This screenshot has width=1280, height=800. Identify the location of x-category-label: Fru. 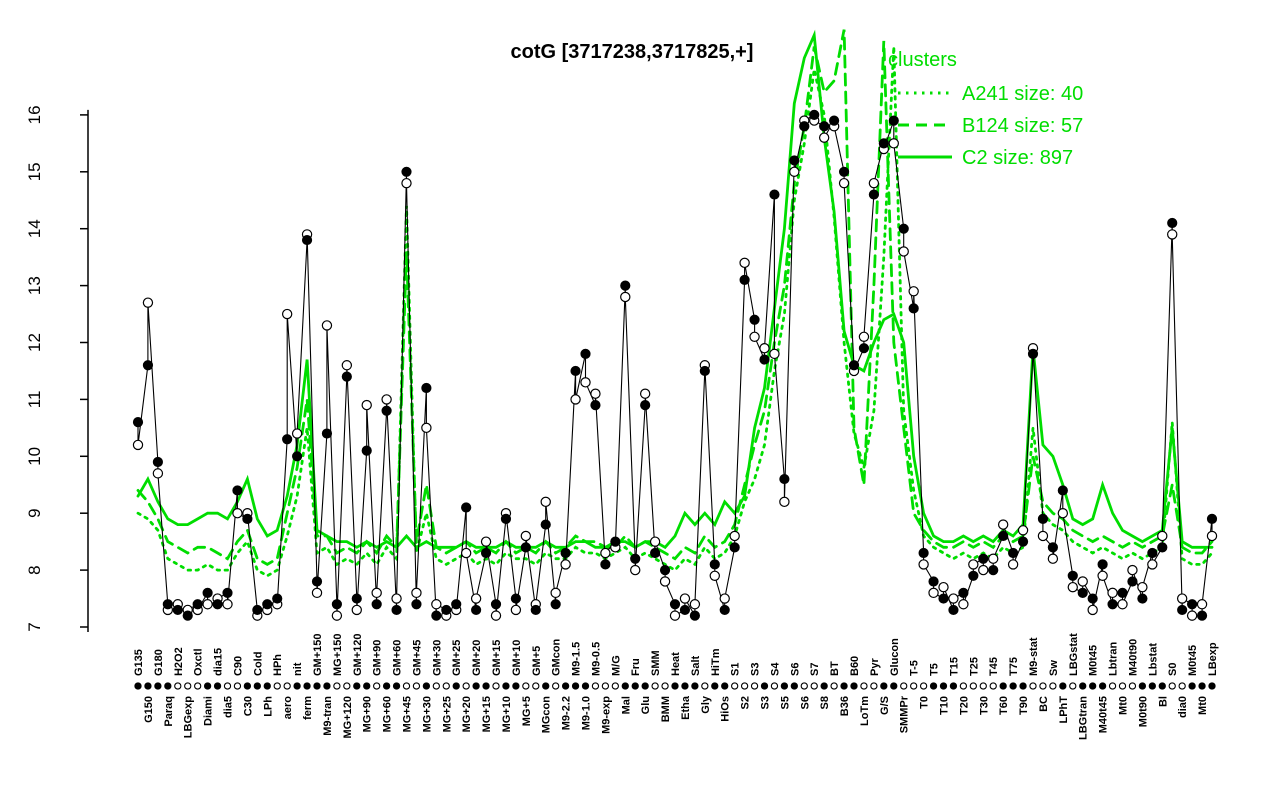
(636, 667).